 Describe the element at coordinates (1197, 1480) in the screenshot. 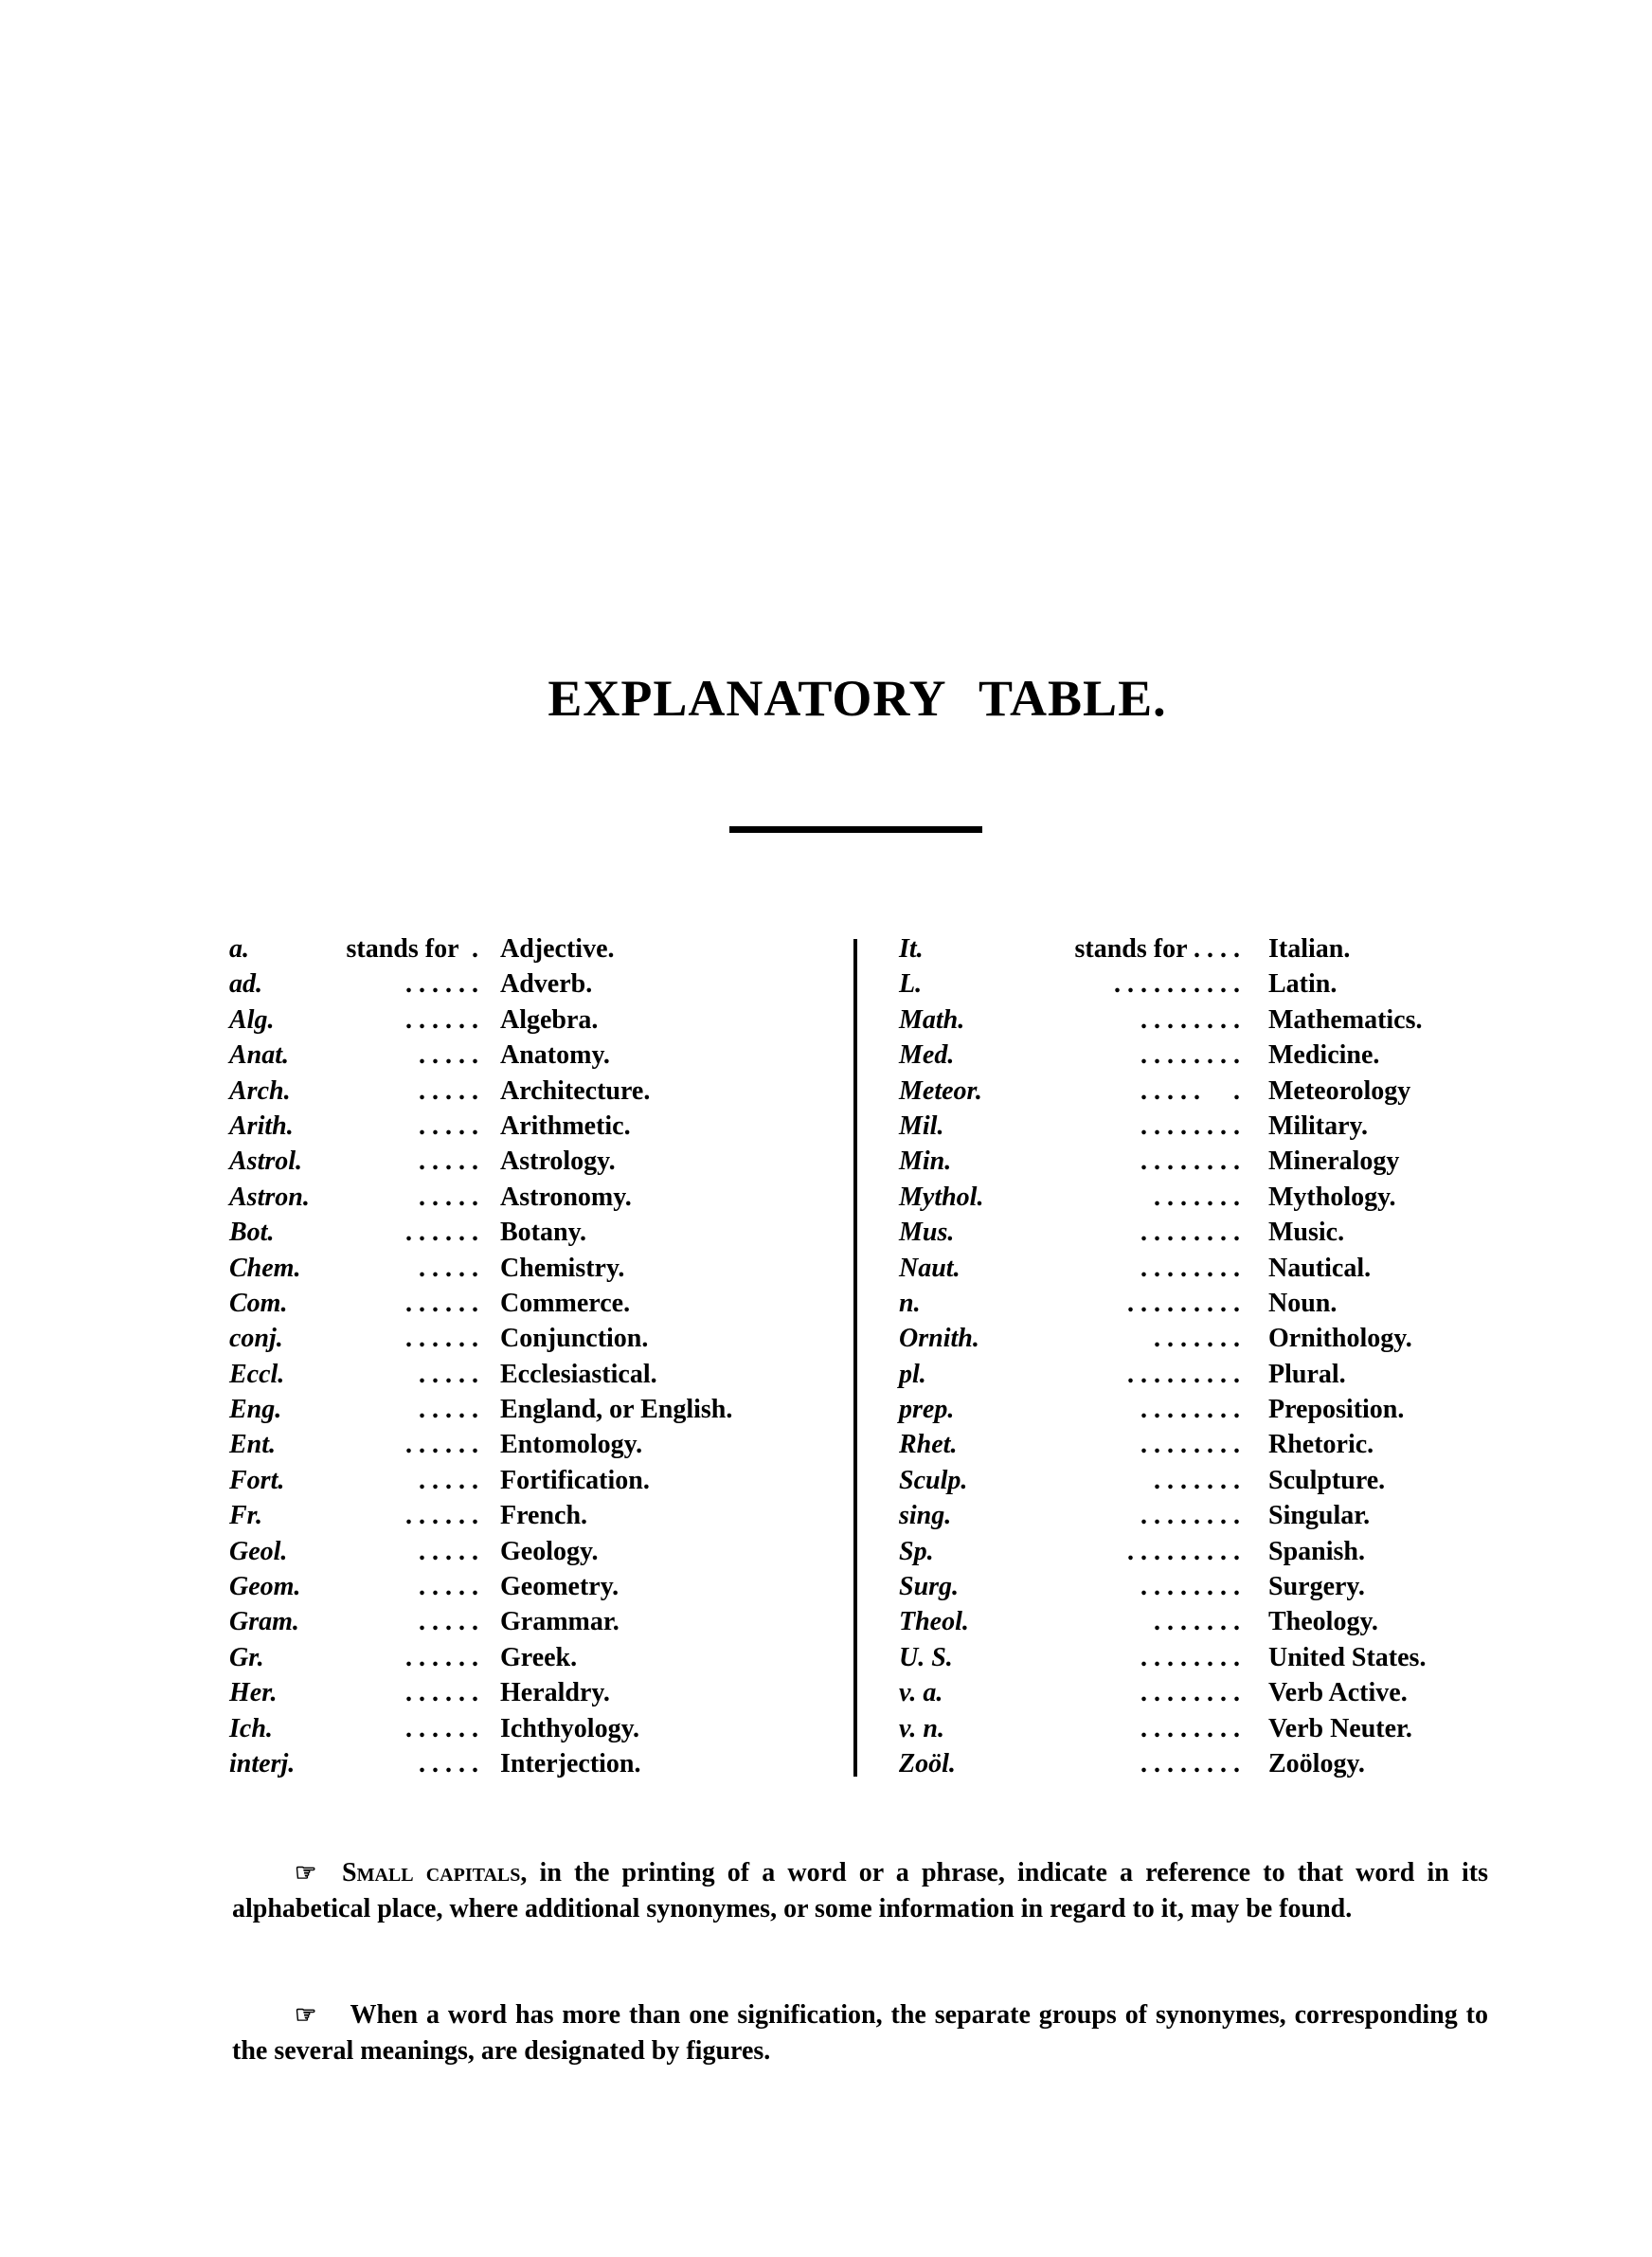

I see `leader: . . . . . . .` at that location.